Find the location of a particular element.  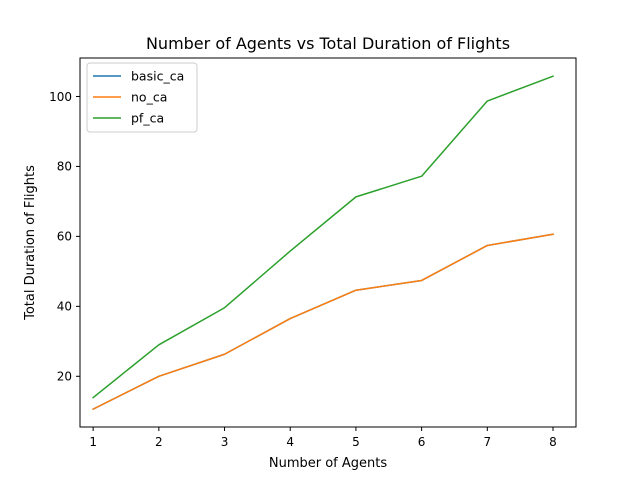

legend-box is located at coordinates (142, 97).